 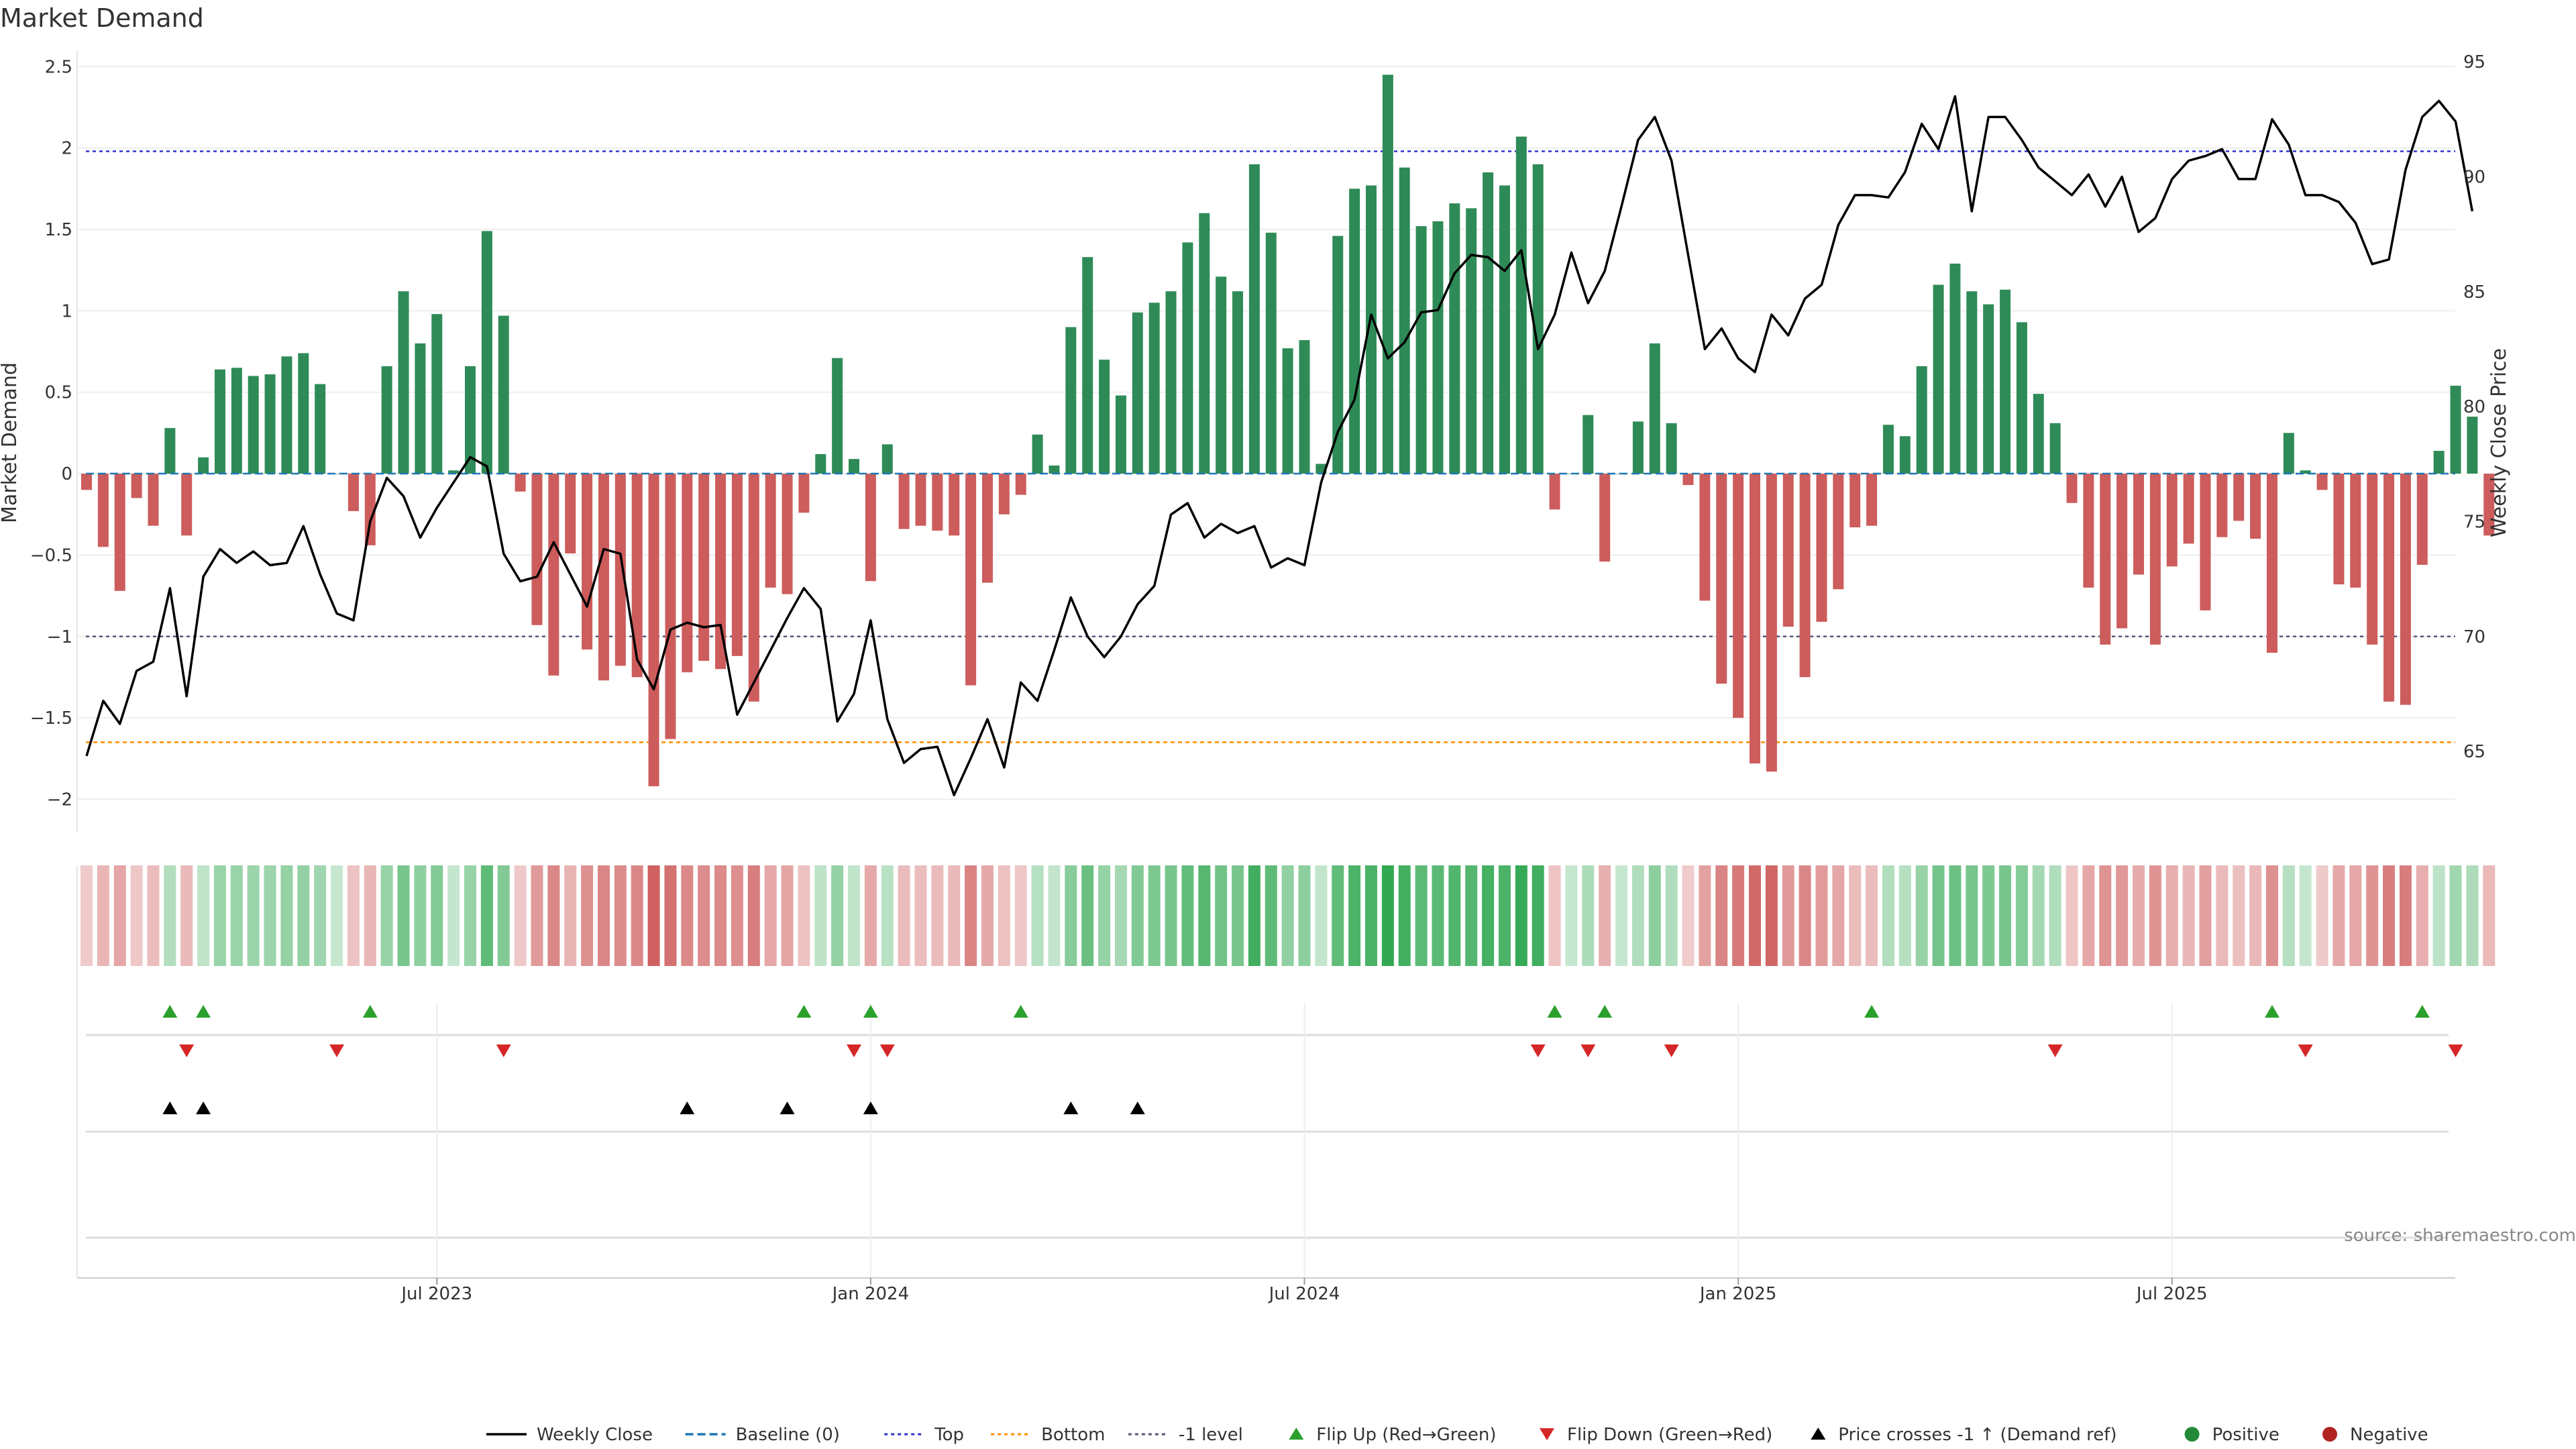 I want to click on x-tick-label: Jul 2024, so click(x=1304, y=1294).